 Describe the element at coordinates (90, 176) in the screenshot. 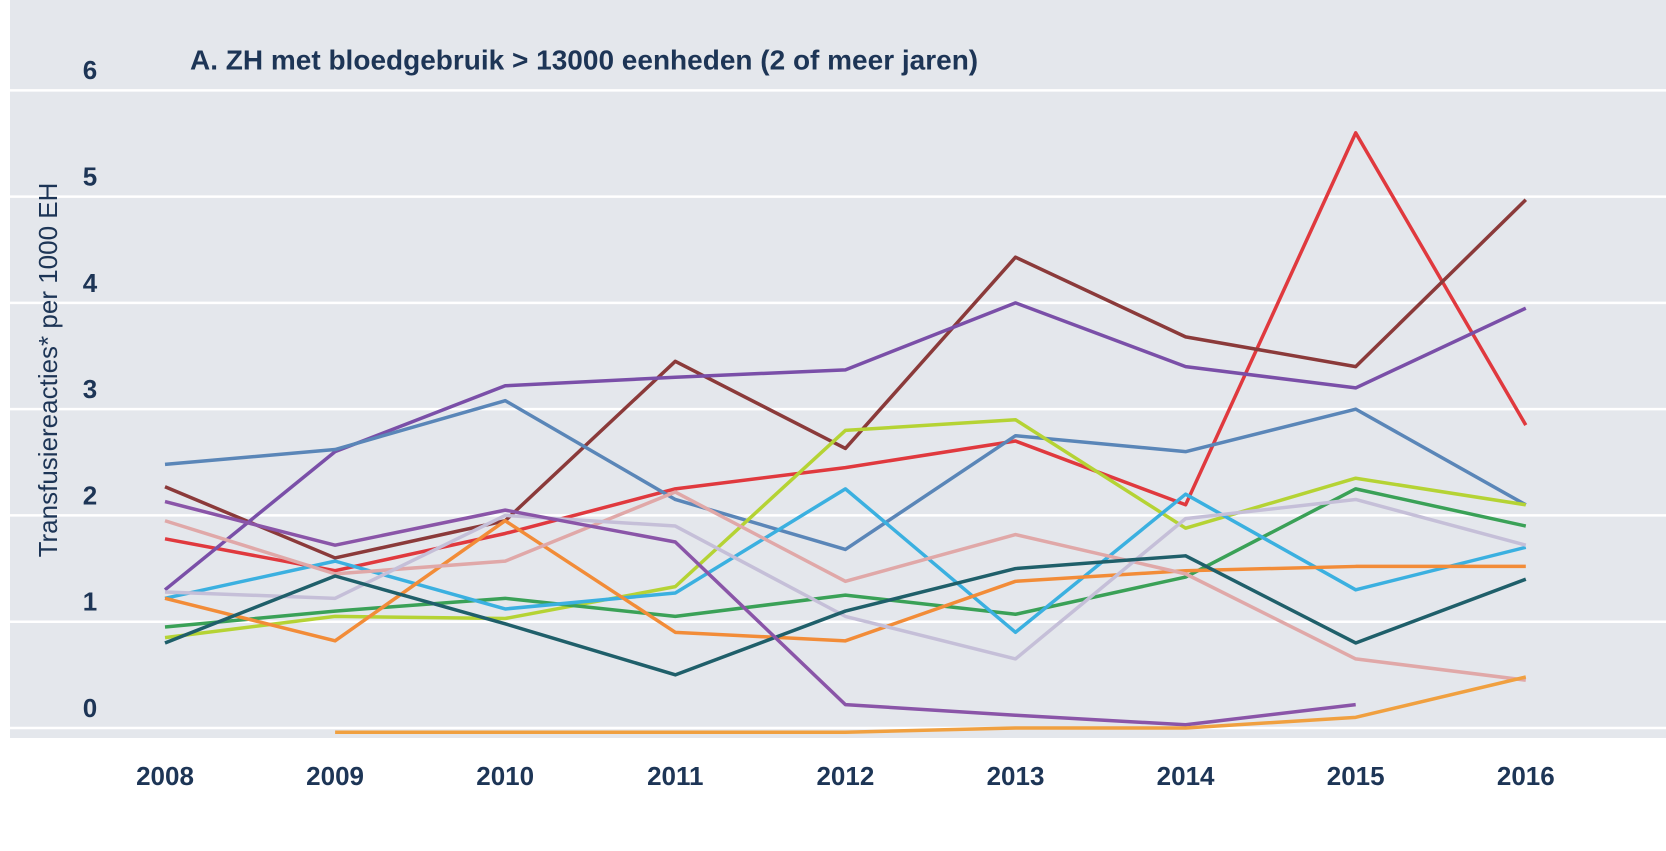

I see `y-tick-label: 5` at that location.